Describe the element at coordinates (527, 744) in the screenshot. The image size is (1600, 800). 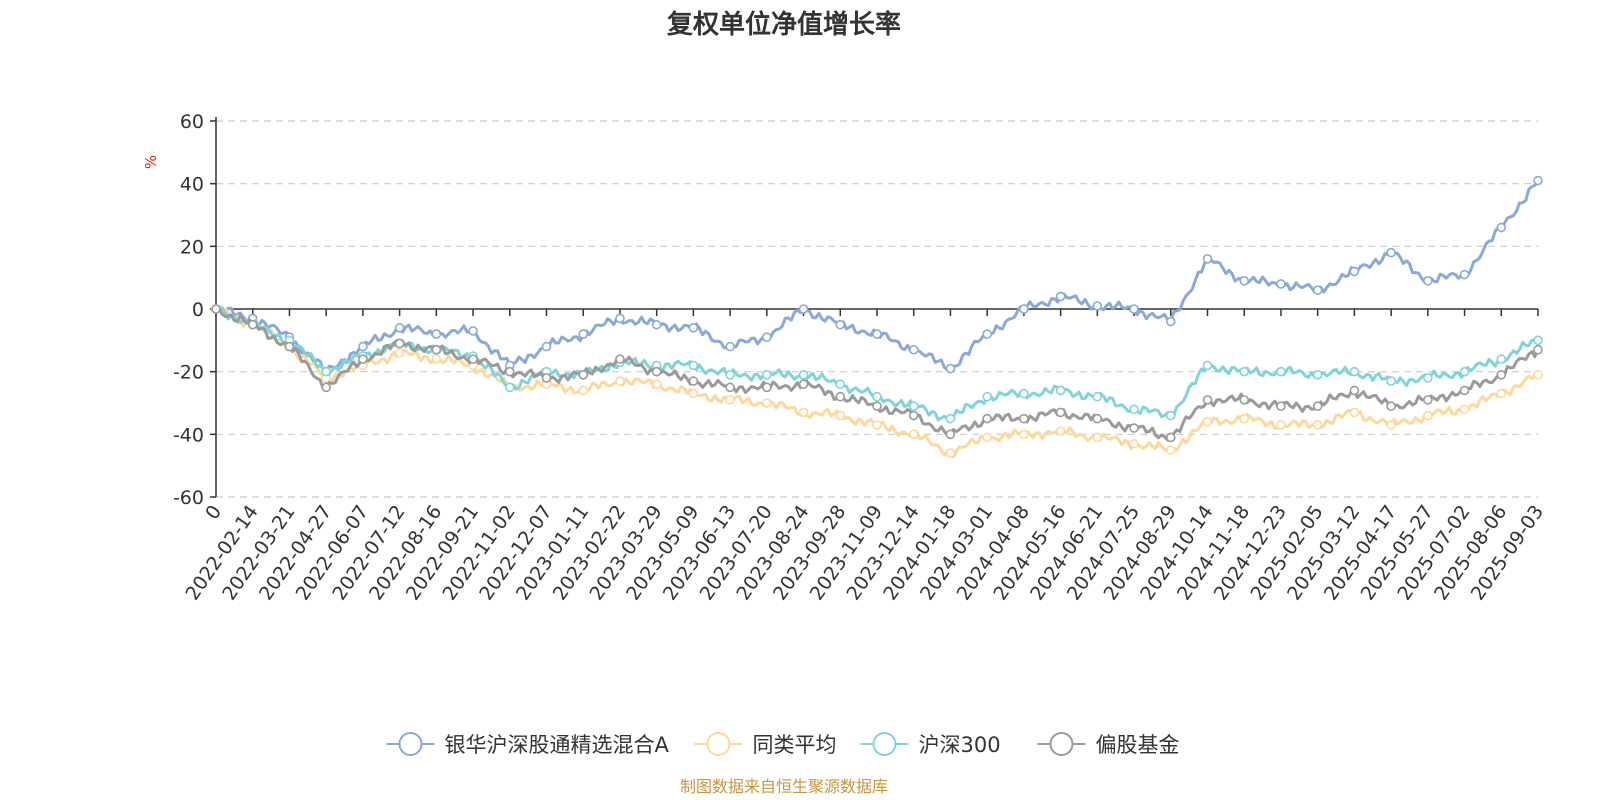
I see `legend-item: 银华沪深股通精选混合A` at that location.